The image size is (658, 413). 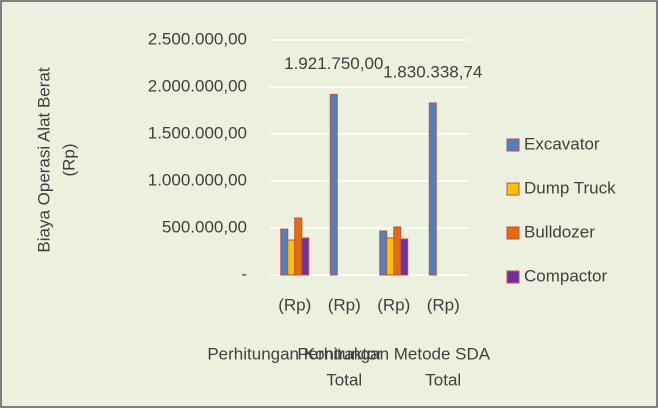 I want to click on y-tick-label: 1.000.000,00, so click(x=197, y=179).